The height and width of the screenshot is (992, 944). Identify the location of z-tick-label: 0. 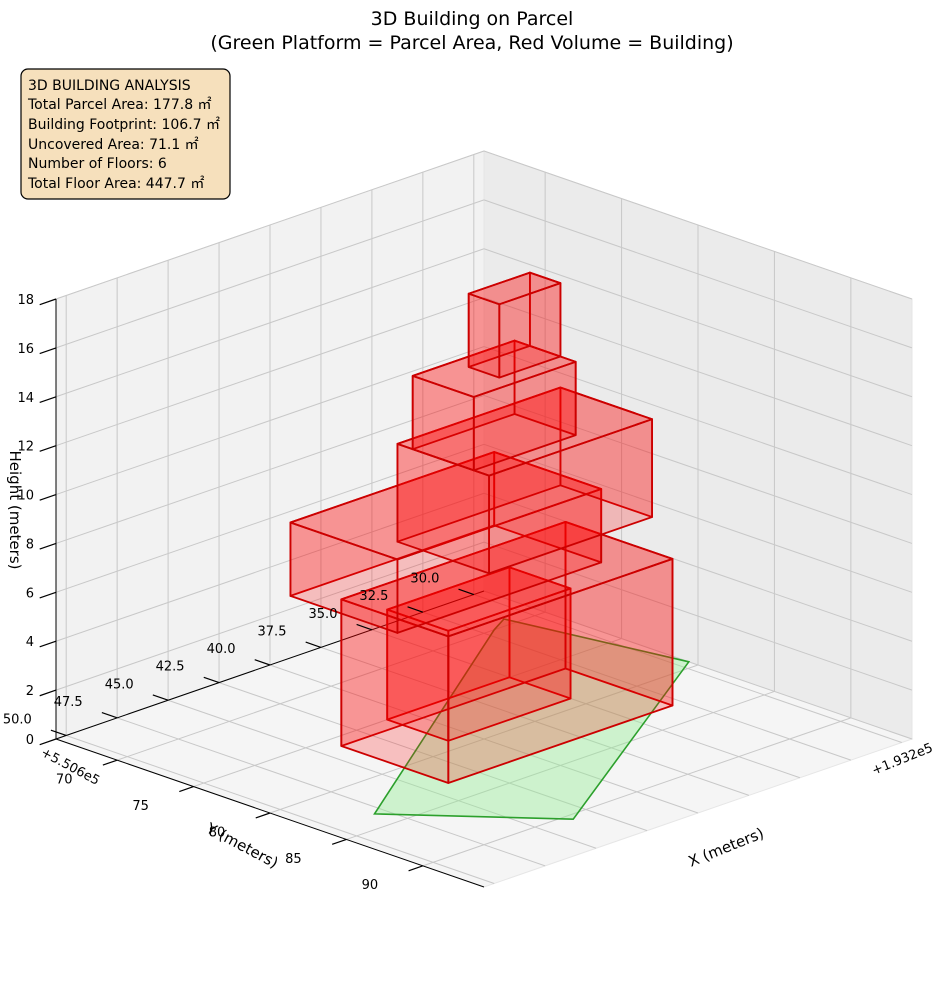
(30, 740).